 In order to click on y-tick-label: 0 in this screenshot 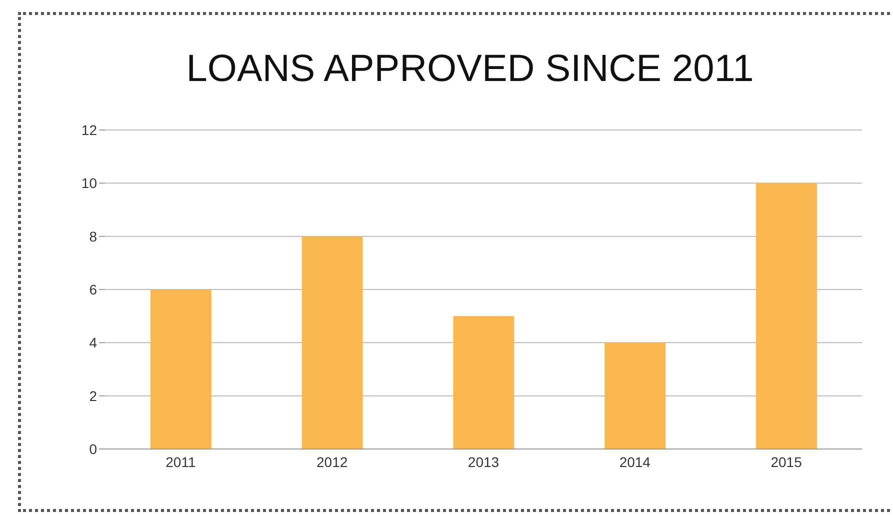, I will do `click(93, 448)`.